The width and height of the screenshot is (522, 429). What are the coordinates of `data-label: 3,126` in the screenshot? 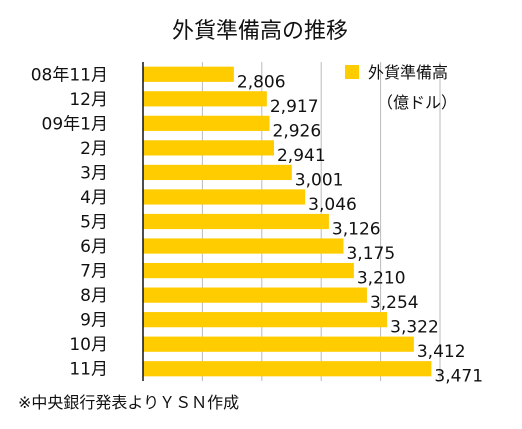 It's located at (356, 230).